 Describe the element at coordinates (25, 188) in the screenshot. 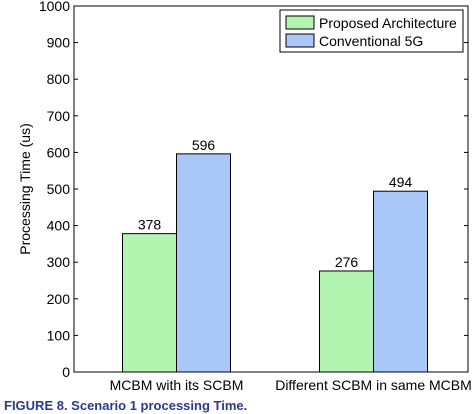

I see `y-axis-title: Processing Time (us)` at that location.